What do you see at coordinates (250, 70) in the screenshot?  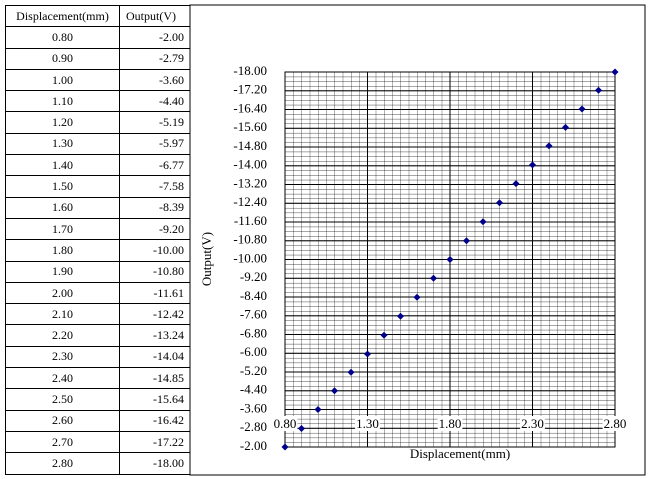 I see `y-tick-label: -18.00` at bounding box center [250, 70].